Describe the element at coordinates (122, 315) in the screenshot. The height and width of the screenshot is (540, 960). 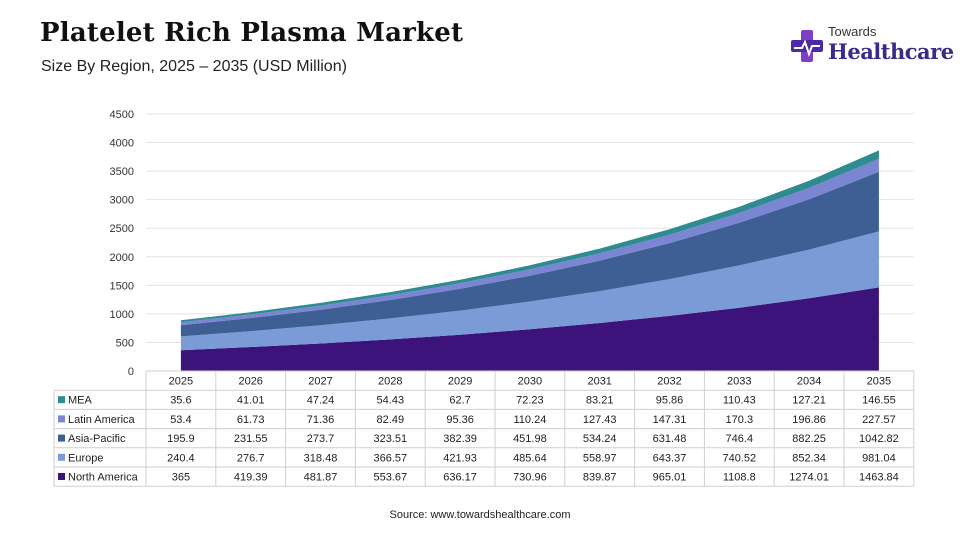
I see `y-tick-label: 1000` at that location.